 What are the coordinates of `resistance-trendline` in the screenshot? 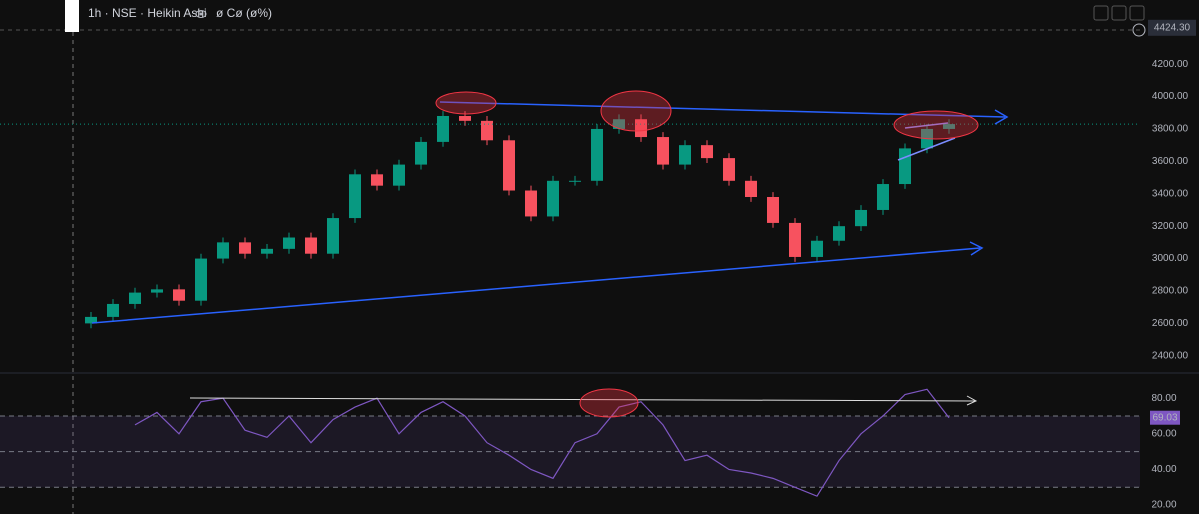 It's located at (722, 109).